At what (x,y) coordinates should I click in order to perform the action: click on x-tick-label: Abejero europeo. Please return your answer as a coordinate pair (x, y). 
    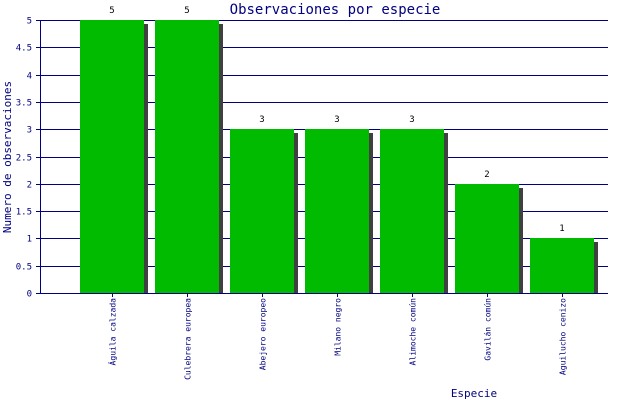
    Looking at the image, I should click on (263, 334).